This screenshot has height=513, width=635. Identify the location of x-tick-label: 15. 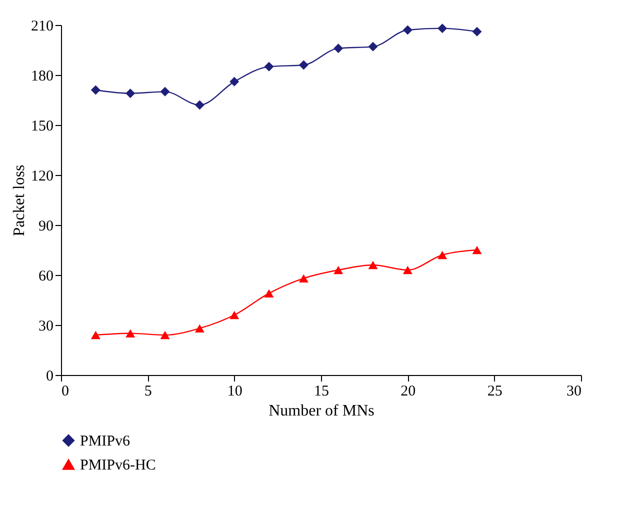
(321, 392).